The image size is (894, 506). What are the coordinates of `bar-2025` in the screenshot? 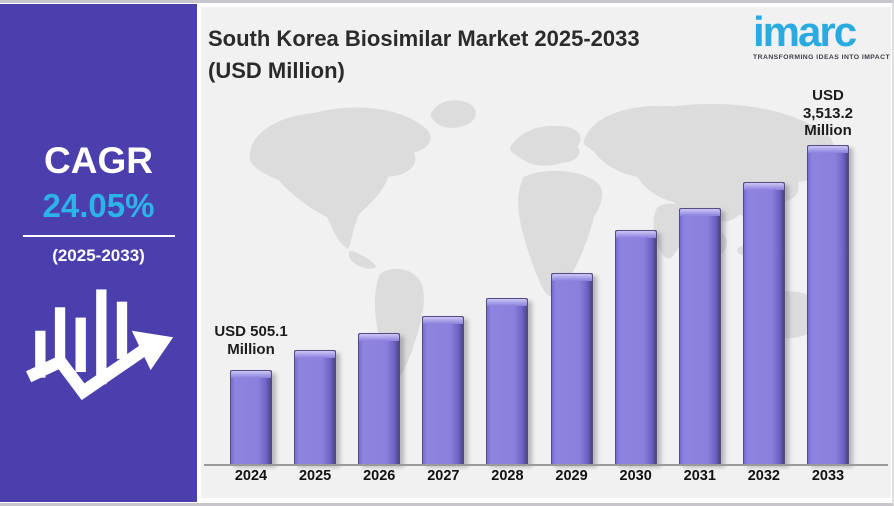 It's located at (315, 407).